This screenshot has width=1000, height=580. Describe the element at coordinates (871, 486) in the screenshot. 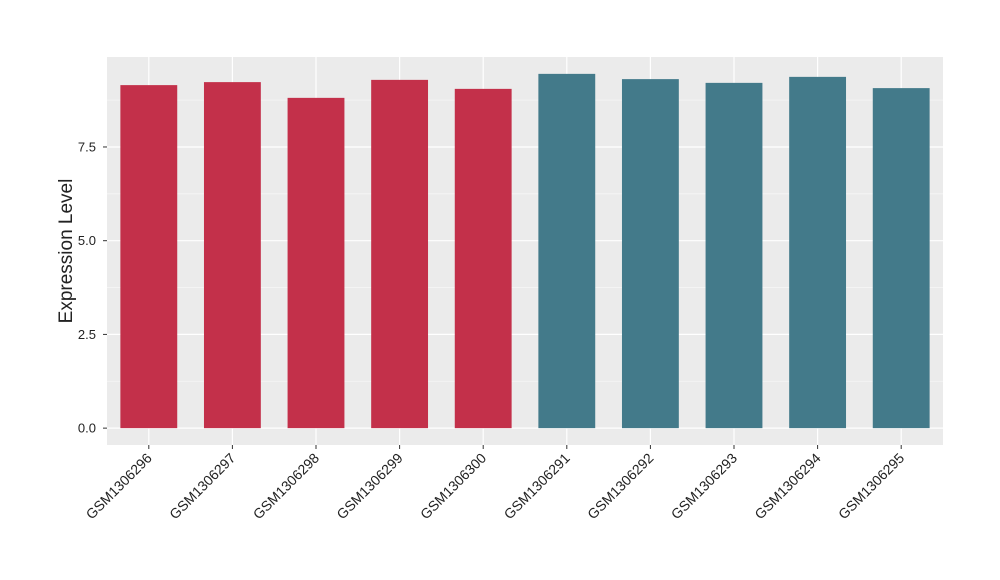

I see `x-tick-label: GSM1306295` at that location.